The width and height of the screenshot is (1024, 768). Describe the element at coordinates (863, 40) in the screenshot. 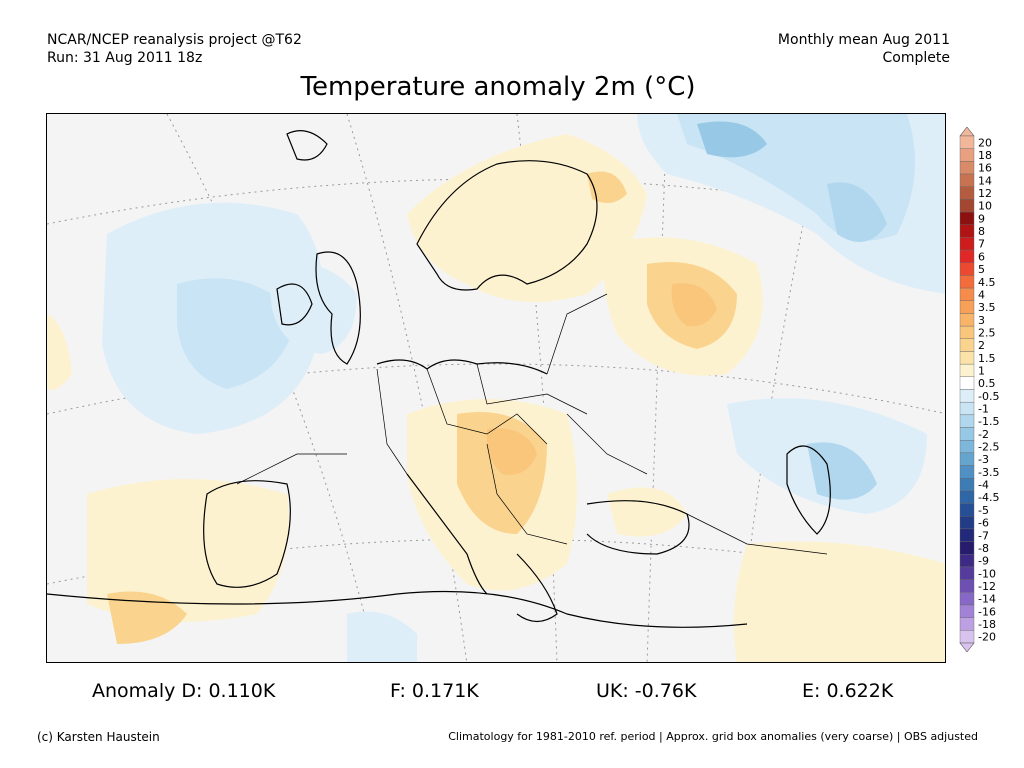

I see `period-label: Monthly mean Aug 2011` at that location.